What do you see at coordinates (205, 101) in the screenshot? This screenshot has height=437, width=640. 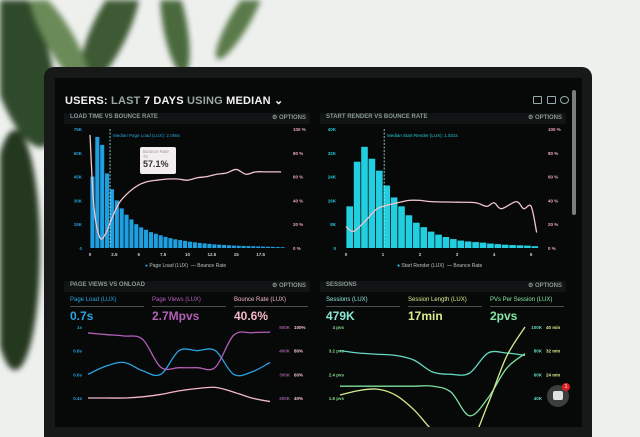 I see `title-using: USING` at bounding box center [205, 101].